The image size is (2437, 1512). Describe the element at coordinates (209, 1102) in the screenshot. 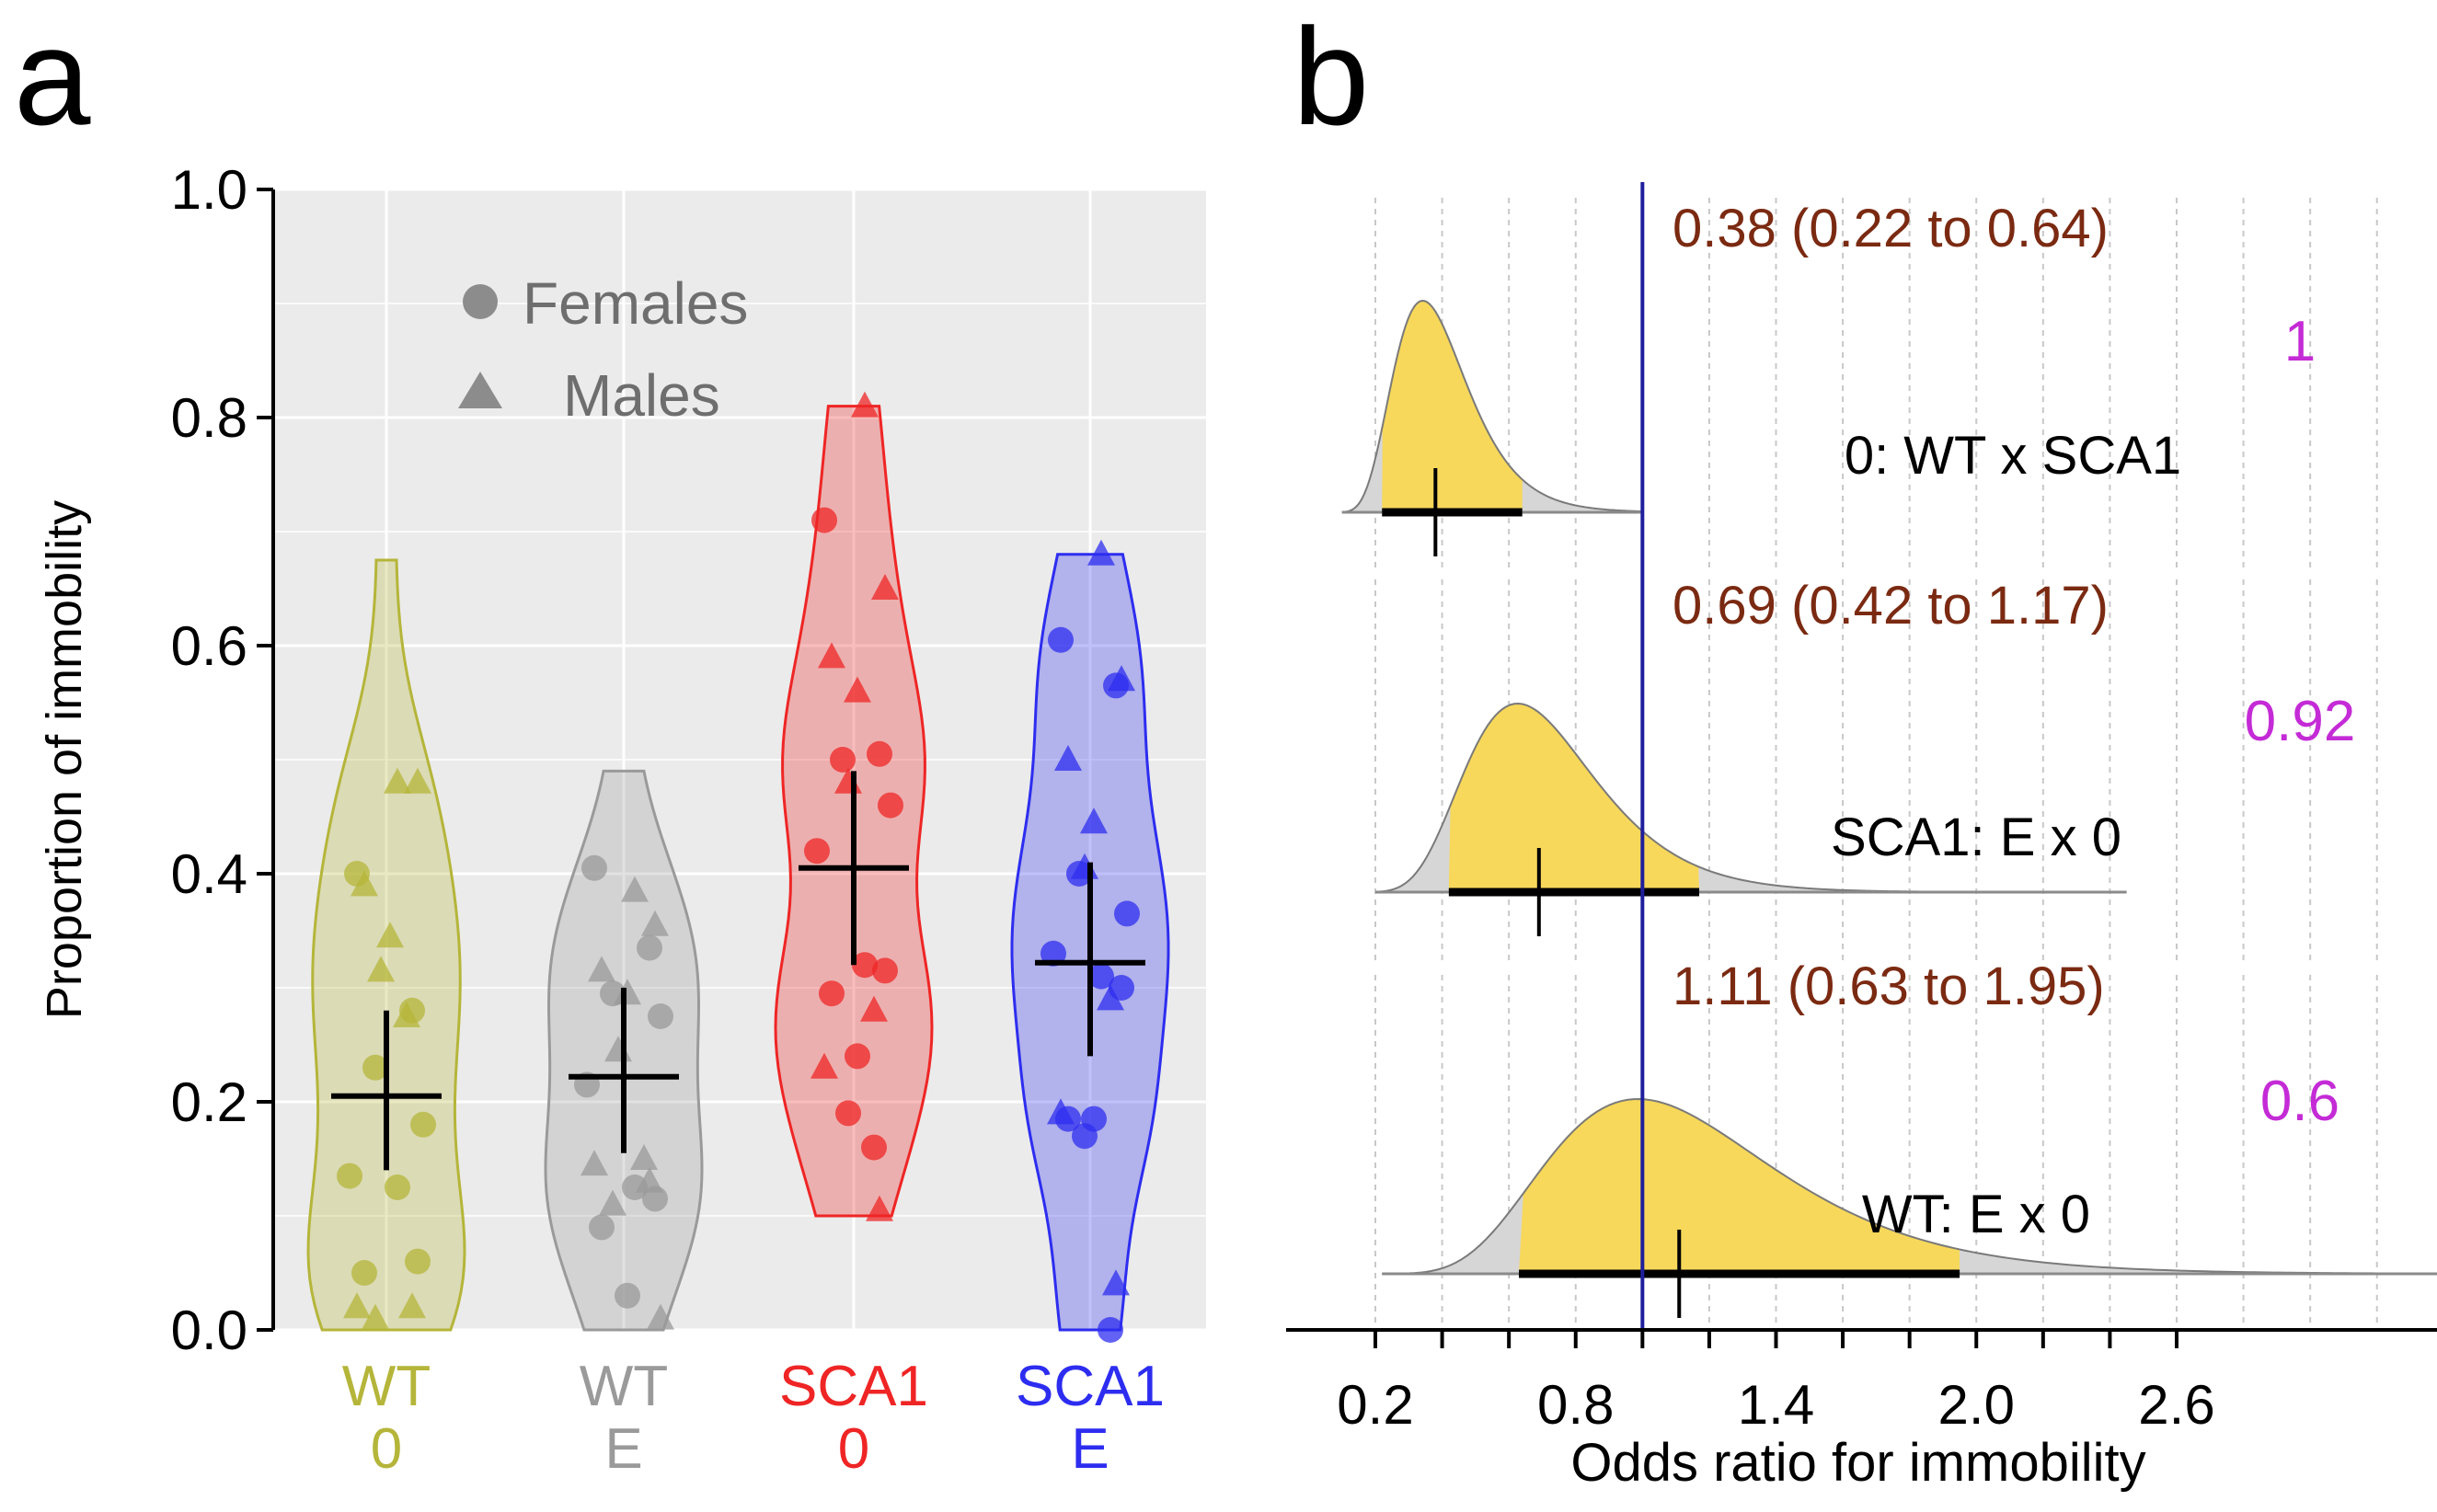

I see `y-tick-label: 0.2` at that location.